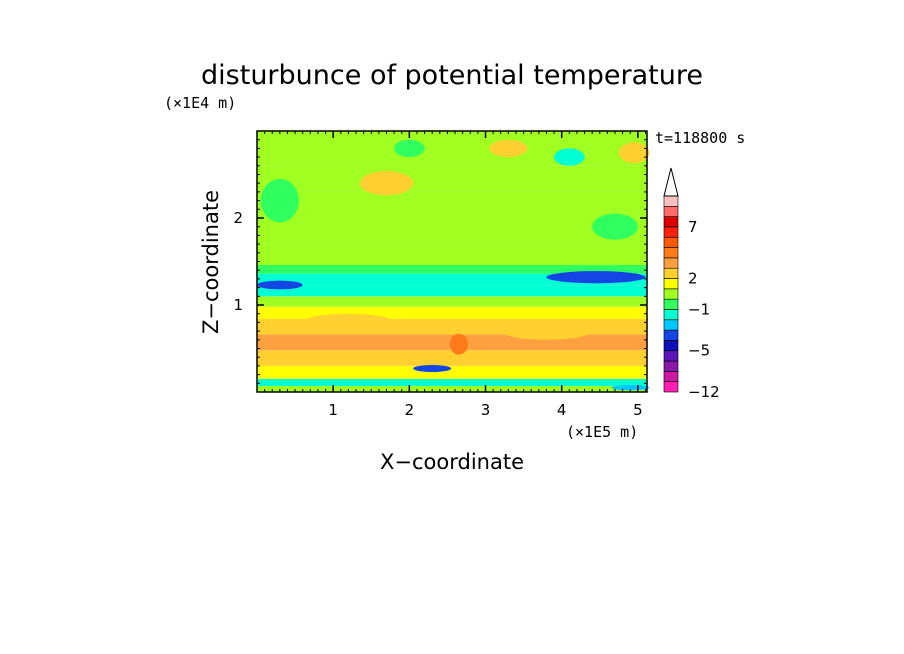 Image resolution: width=904 pixels, height=654 pixels. Describe the element at coordinates (452, 75) in the screenshot. I see `chart-title: disturbunce of potential temperature` at that location.